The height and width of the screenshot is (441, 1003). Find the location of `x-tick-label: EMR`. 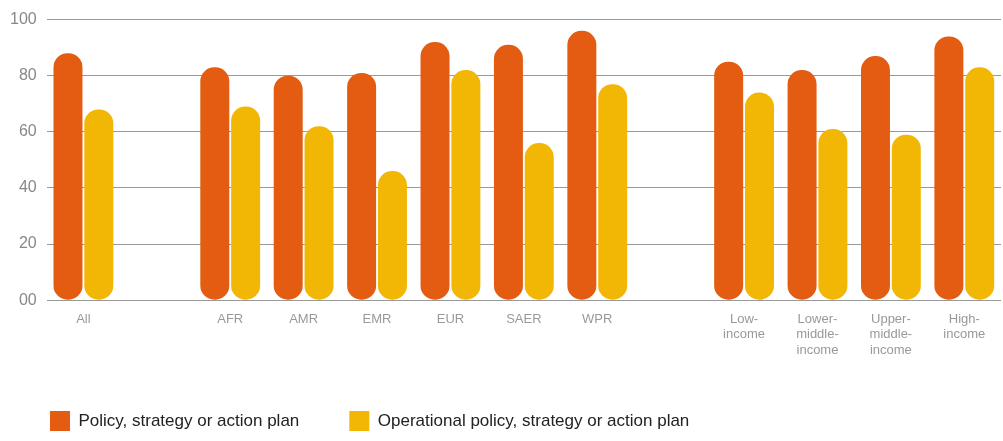

x-tick-label: EMR is located at coordinates (377, 318).